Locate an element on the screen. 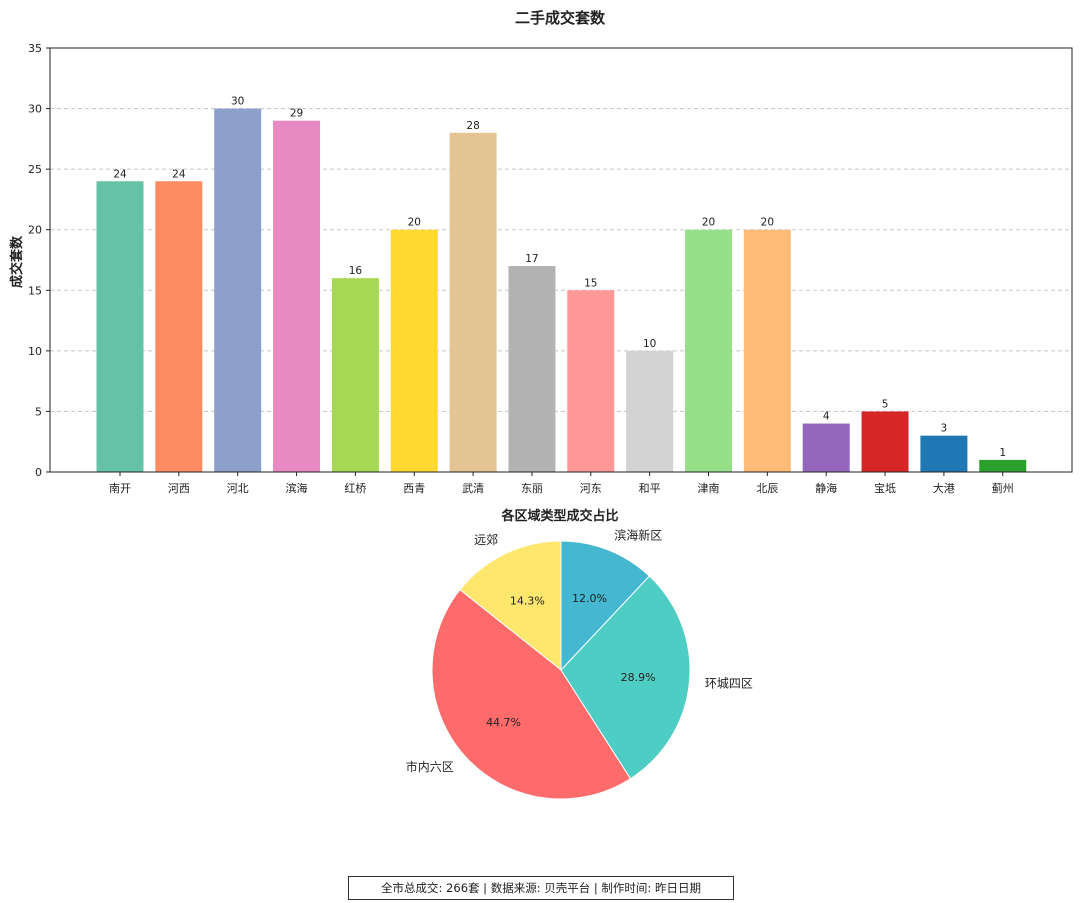  pie-chart-title: 各区域类型成交占比 is located at coordinates (559, 516).